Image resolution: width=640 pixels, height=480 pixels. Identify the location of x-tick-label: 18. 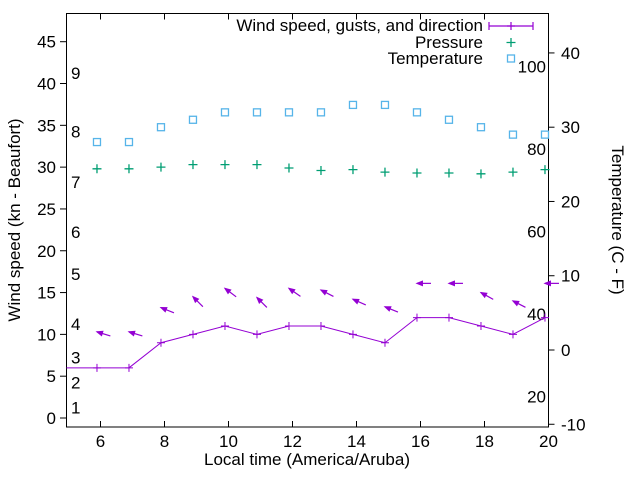
(484, 441).